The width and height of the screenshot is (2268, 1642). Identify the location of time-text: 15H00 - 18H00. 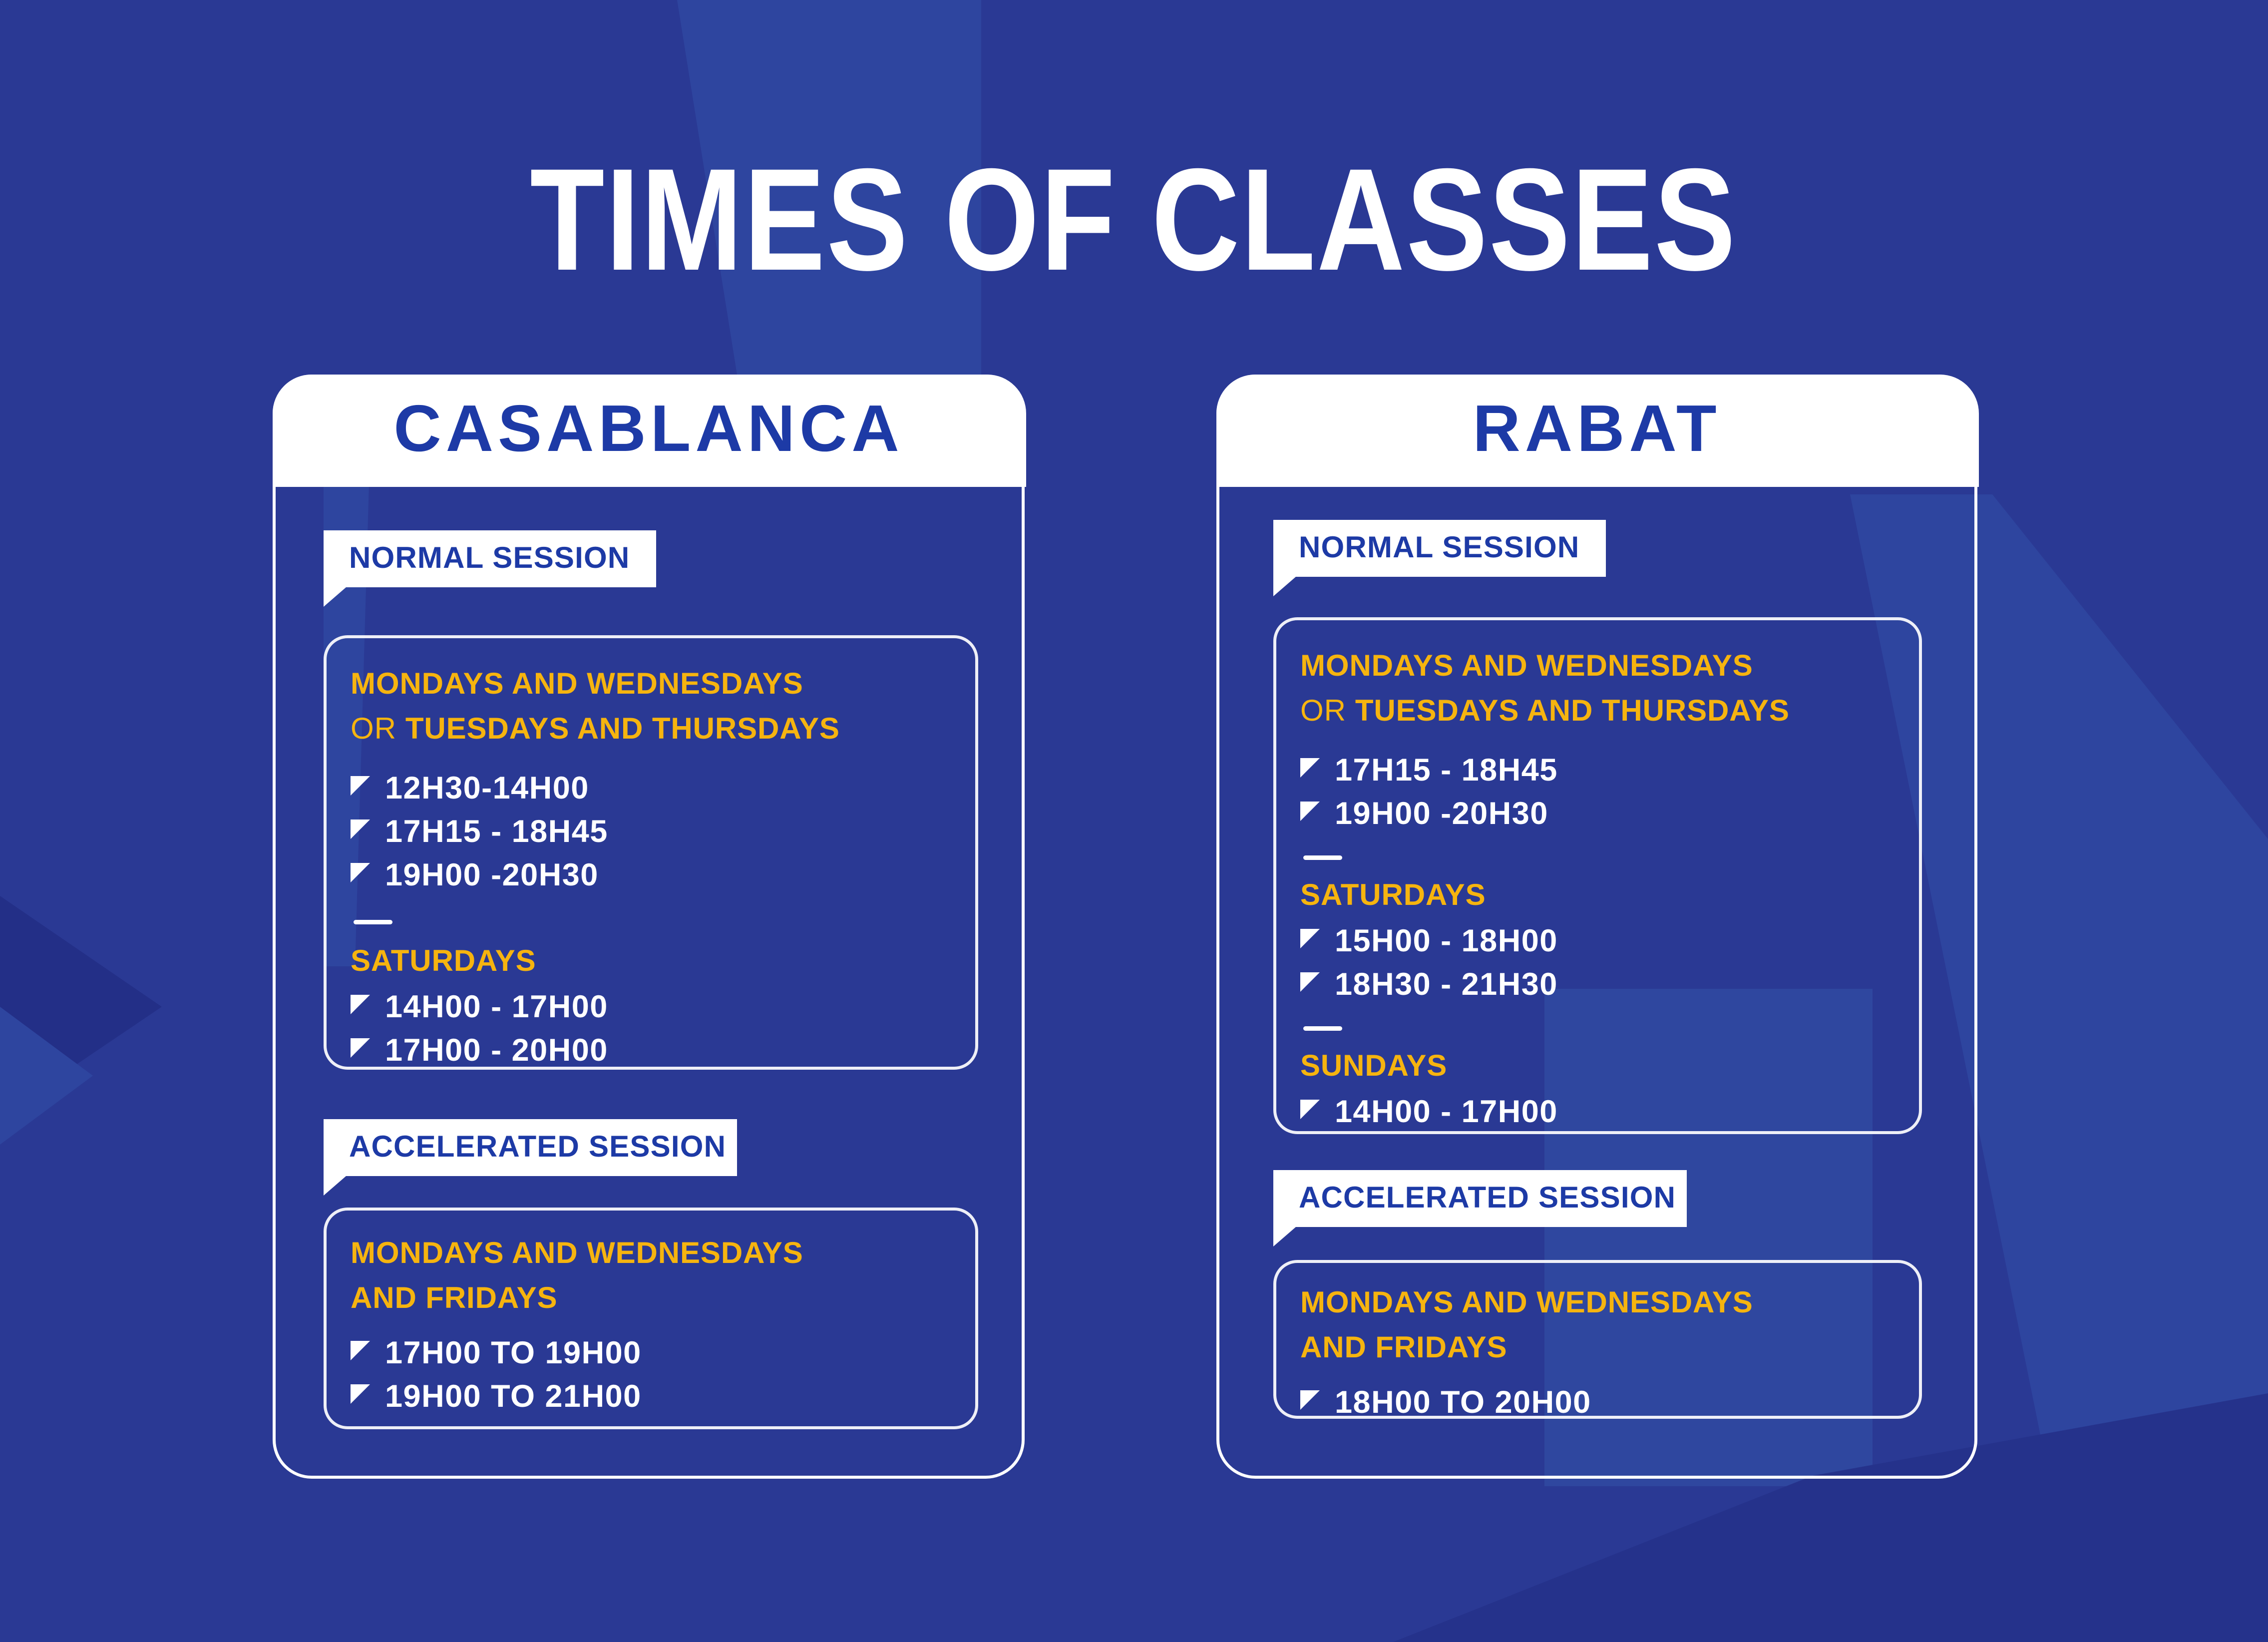
(1446, 941).